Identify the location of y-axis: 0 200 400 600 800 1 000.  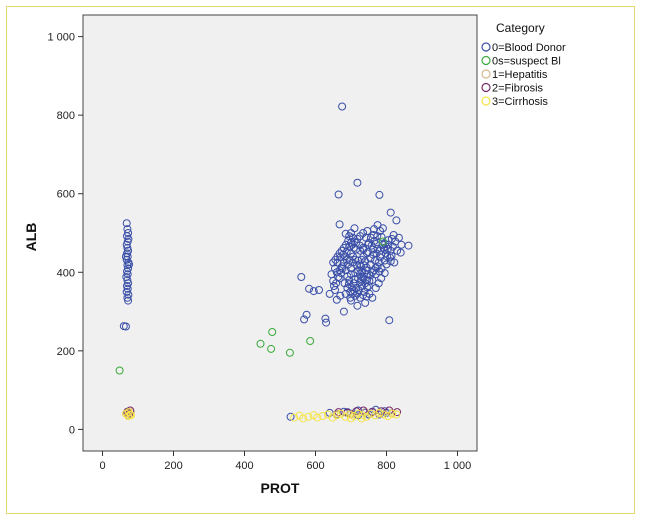
(65, 234).